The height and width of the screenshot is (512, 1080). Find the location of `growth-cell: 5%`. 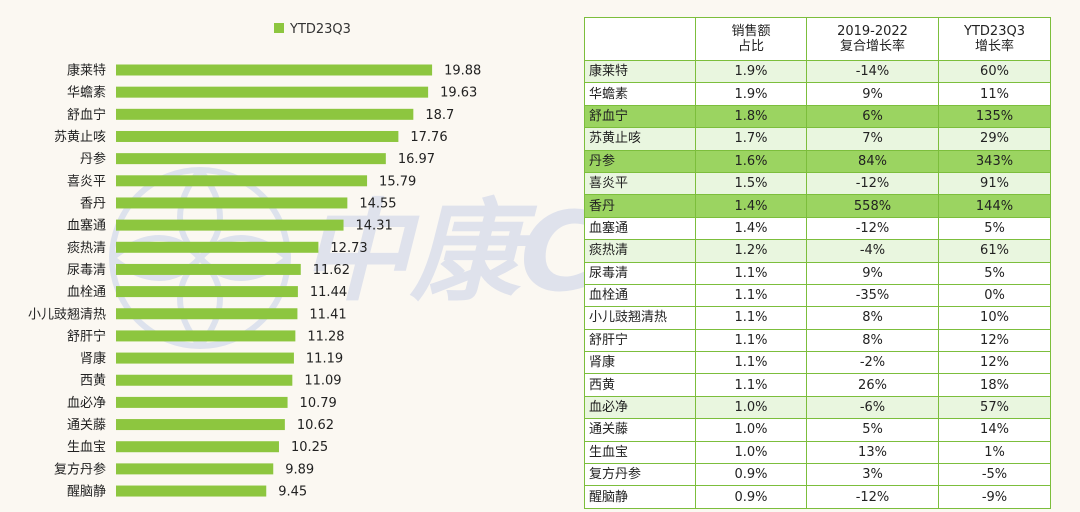

growth-cell: 5% is located at coordinates (994, 273).